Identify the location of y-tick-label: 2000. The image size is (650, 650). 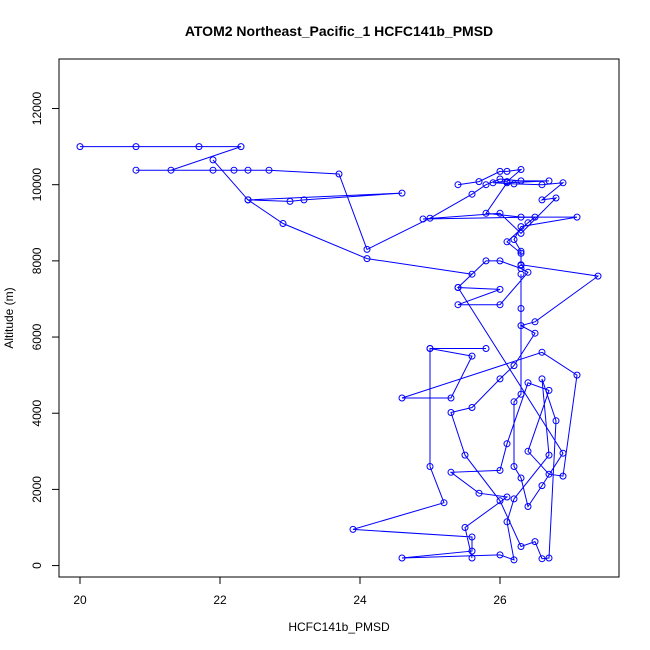
(37, 489).